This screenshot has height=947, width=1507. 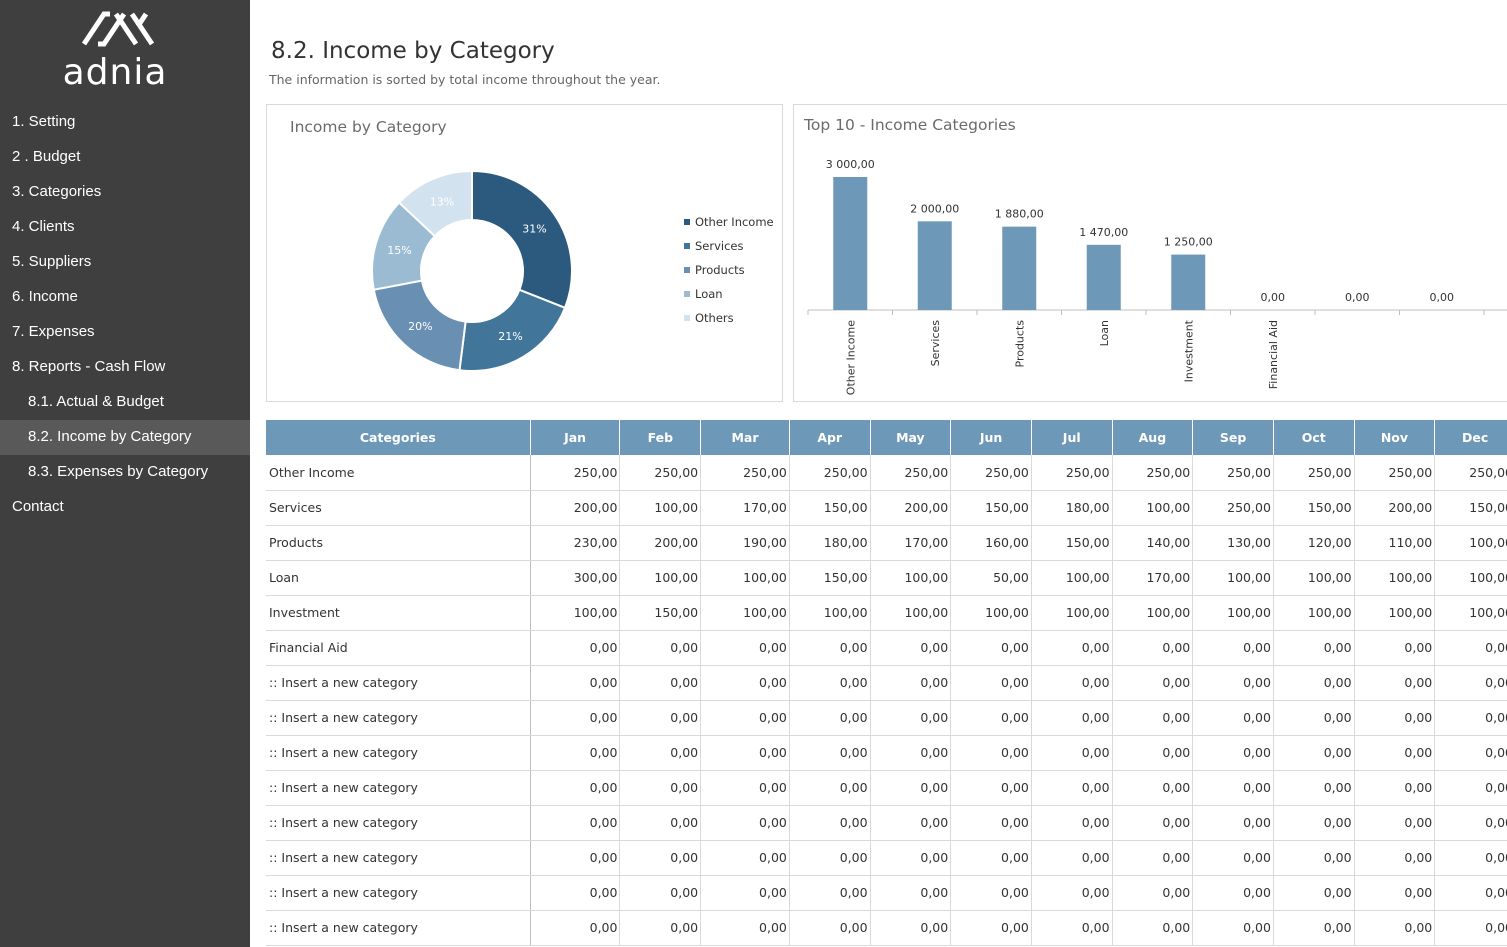 What do you see at coordinates (43, 226) in the screenshot?
I see `sidebar-item-4-clients: 4. Clients` at bounding box center [43, 226].